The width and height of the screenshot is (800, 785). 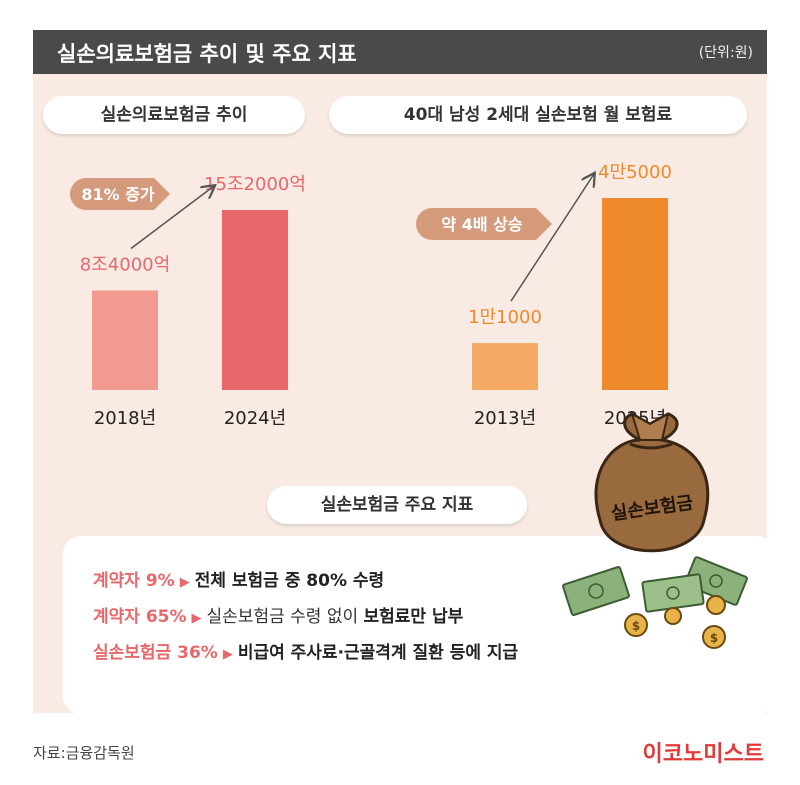 What do you see at coordinates (652, 482) in the screenshot?
I see `money-bag-icon` at bounding box center [652, 482].